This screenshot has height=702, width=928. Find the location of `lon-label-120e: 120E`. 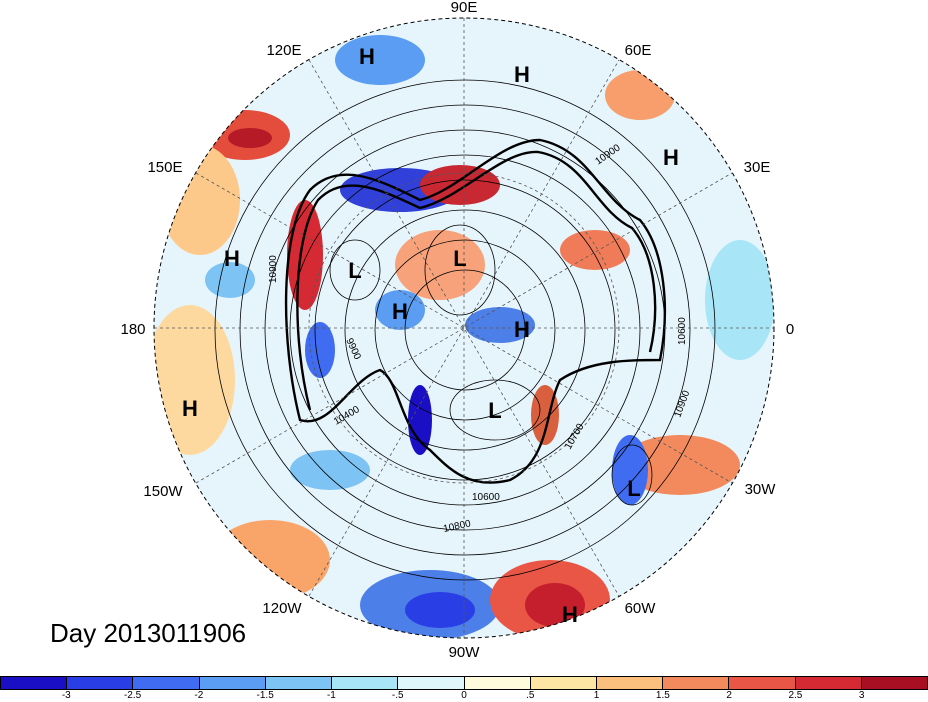

lon-label-120e: 120E is located at coordinates (283, 50).